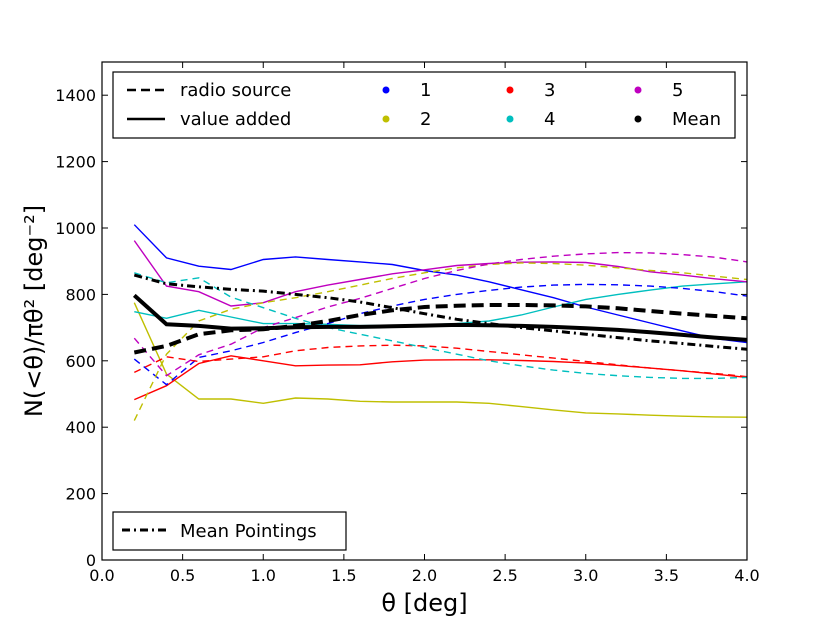 The image size is (830, 623). I want to click on x-tick-label: 1.0, so click(263, 575).